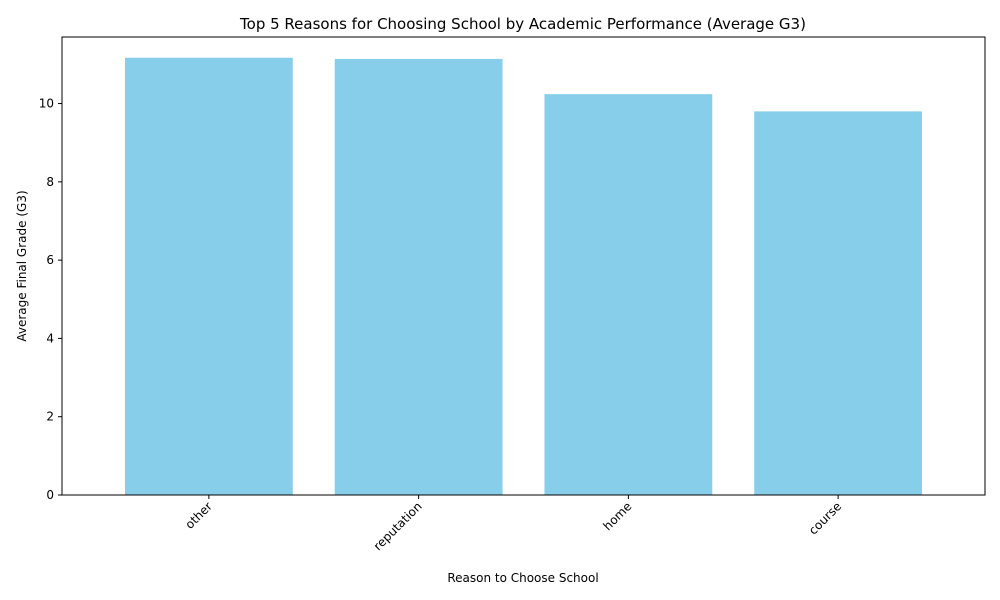 This screenshot has height=600, width=1000. What do you see at coordinates (22, 265) in the screenshot?
I see `y-axis-label: Average Final Grade (G3)` at bounding box center [22, 265].